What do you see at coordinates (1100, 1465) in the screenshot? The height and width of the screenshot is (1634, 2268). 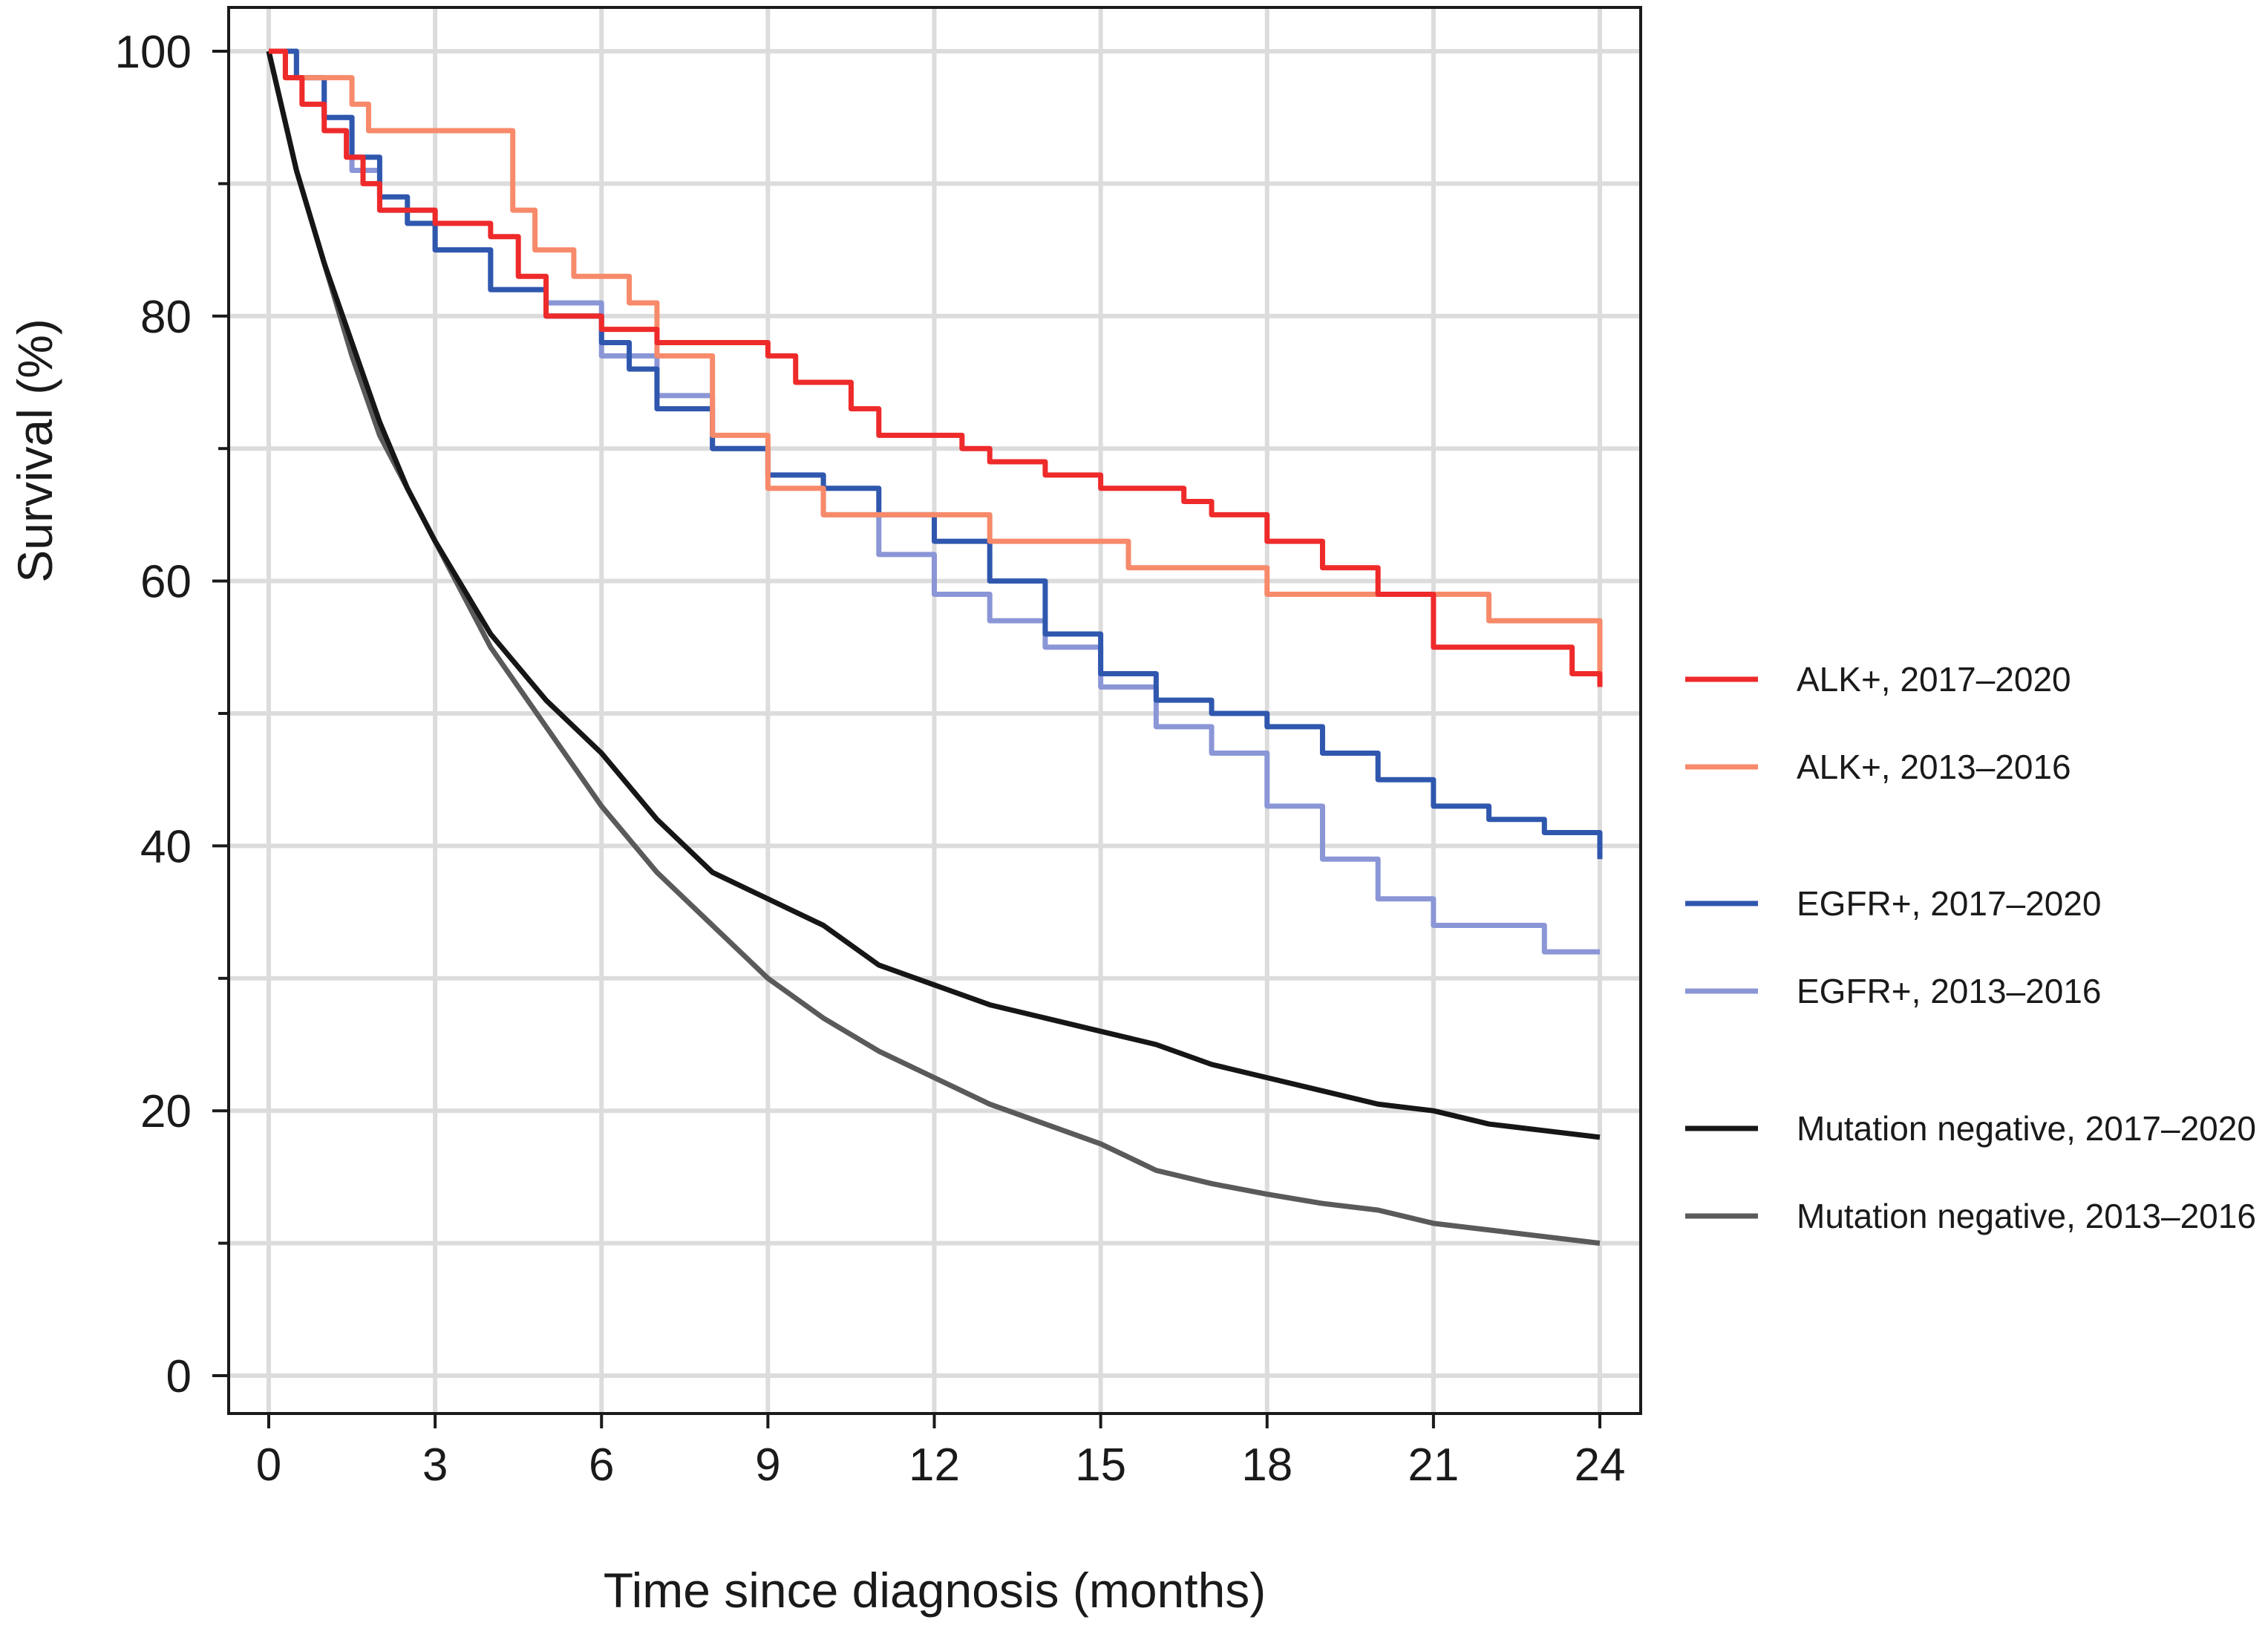 I see `x-tick-label: 15` at bounding box center [1100, 1465].